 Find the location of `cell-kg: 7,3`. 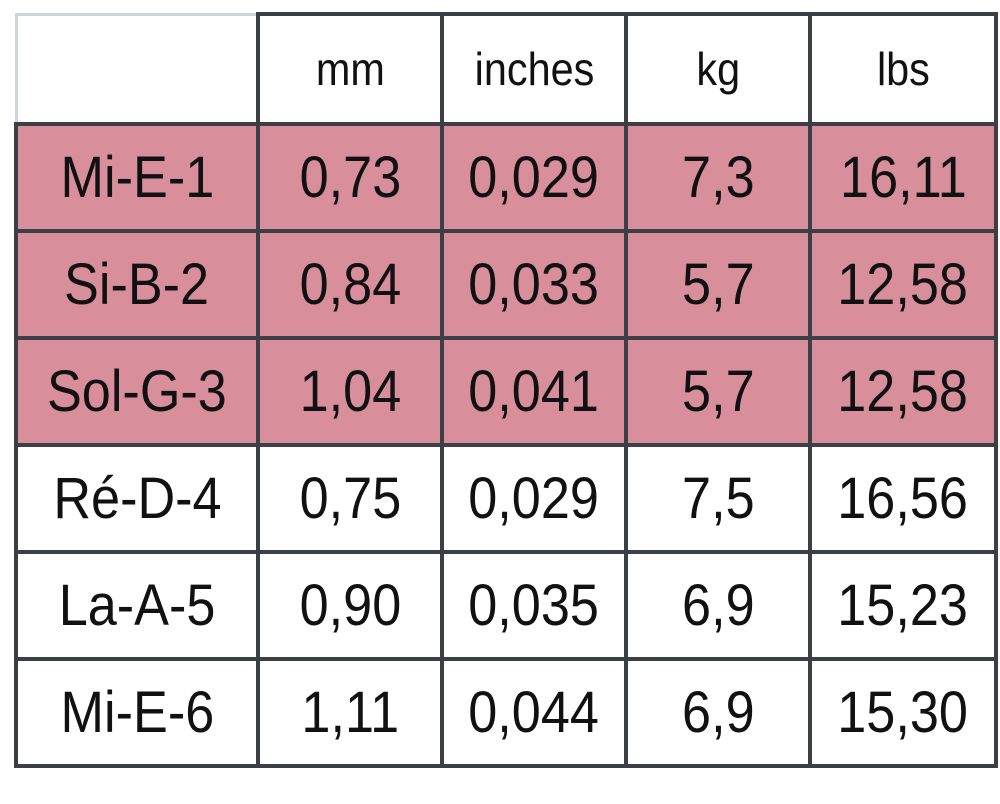

cell-kg: 7,3 is located at coordinates (718, 177).